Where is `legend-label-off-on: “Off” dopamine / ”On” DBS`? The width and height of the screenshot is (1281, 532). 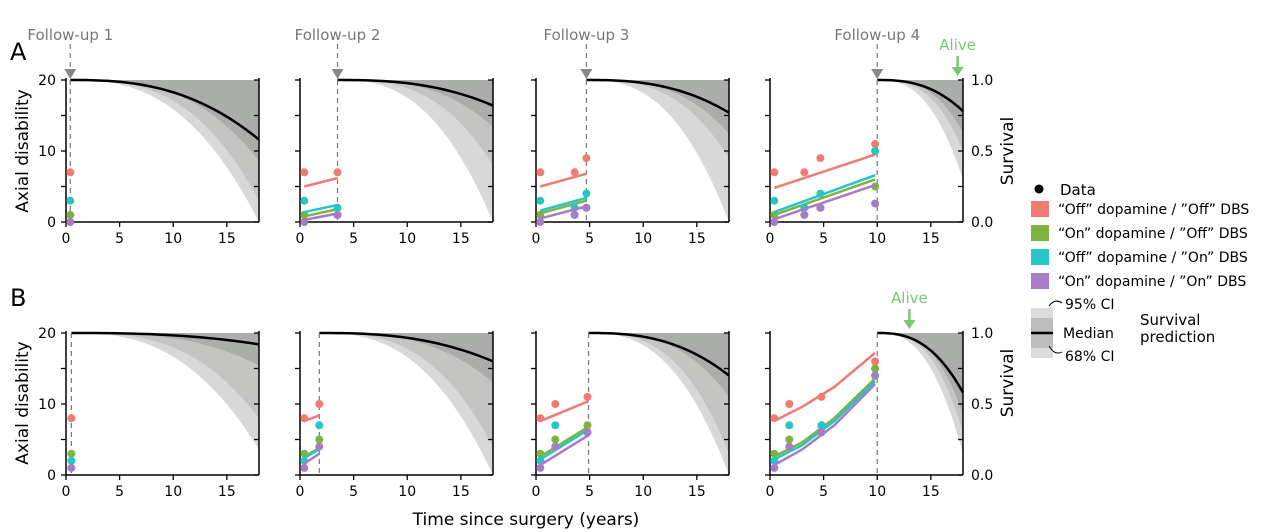
legend-label-off-on: “Off” dopamine / ”On” DBS is located at coordinates (1153, 258).